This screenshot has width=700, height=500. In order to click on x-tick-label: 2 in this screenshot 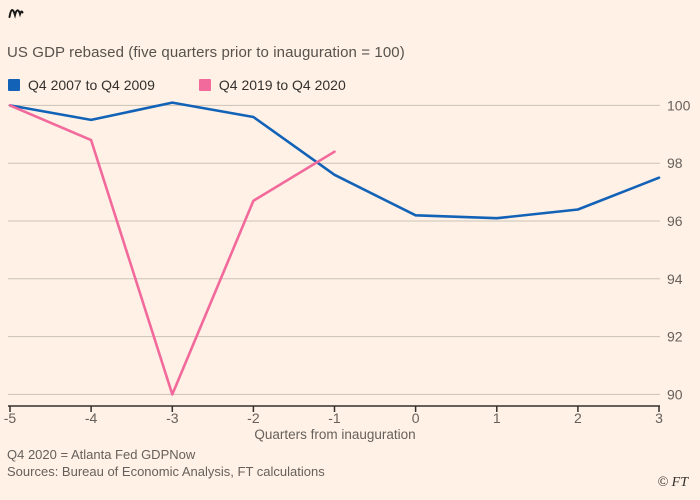, I will do `click(578, 418)`.